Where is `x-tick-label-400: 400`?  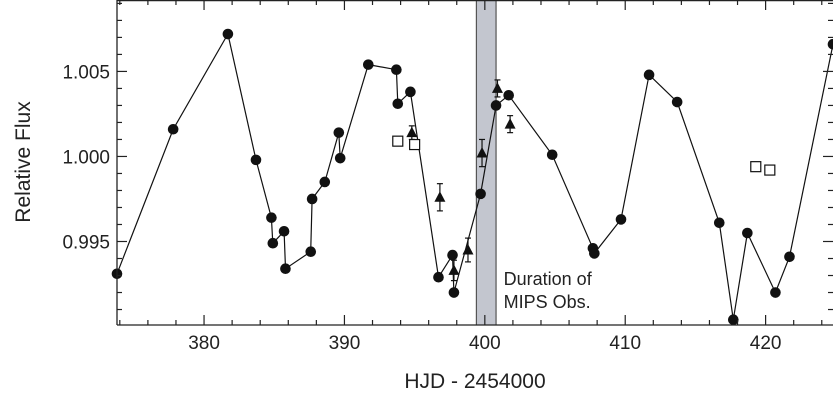
x-tick-label-400: 400 is located at coordinates (485, 343).